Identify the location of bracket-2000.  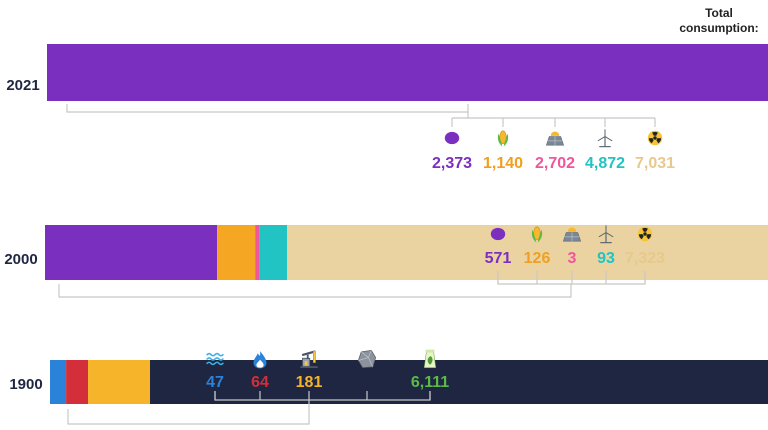
(315, 291).